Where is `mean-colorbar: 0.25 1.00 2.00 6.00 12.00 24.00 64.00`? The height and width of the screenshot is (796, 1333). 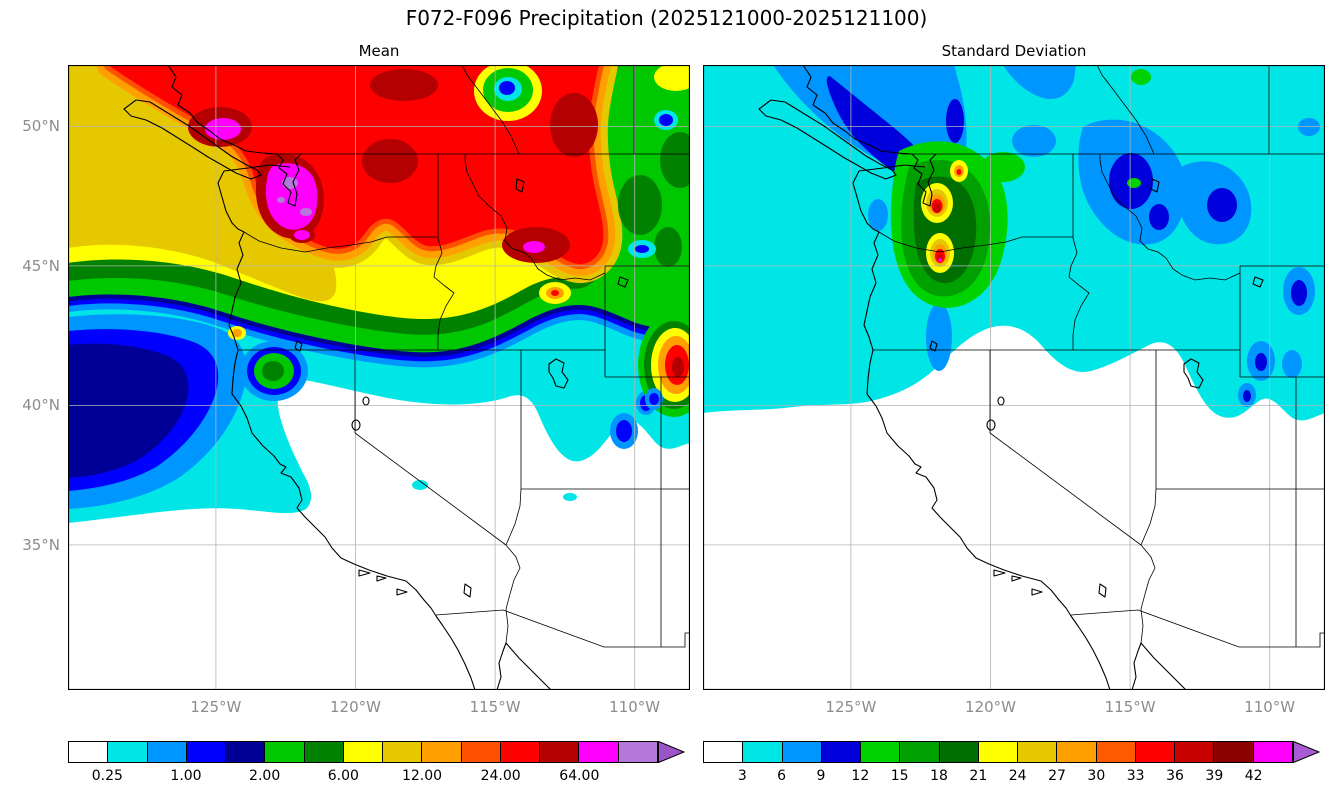
mean-colorbar: 0.25 1.00 2.00 6.00 12.00 24.00 64.00 is located at coordinates (376, 762).